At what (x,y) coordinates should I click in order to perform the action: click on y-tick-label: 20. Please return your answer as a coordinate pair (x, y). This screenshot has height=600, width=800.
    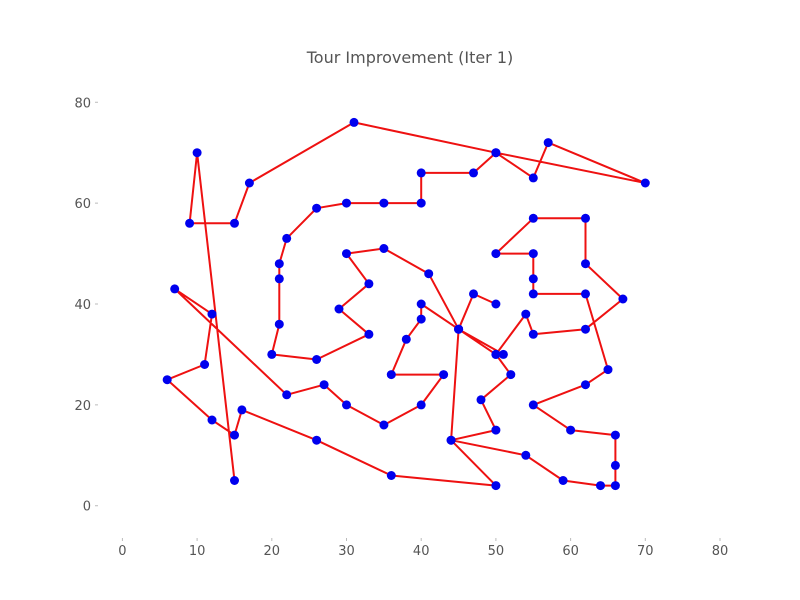
    Looking at the image, I should click on (82, 406).